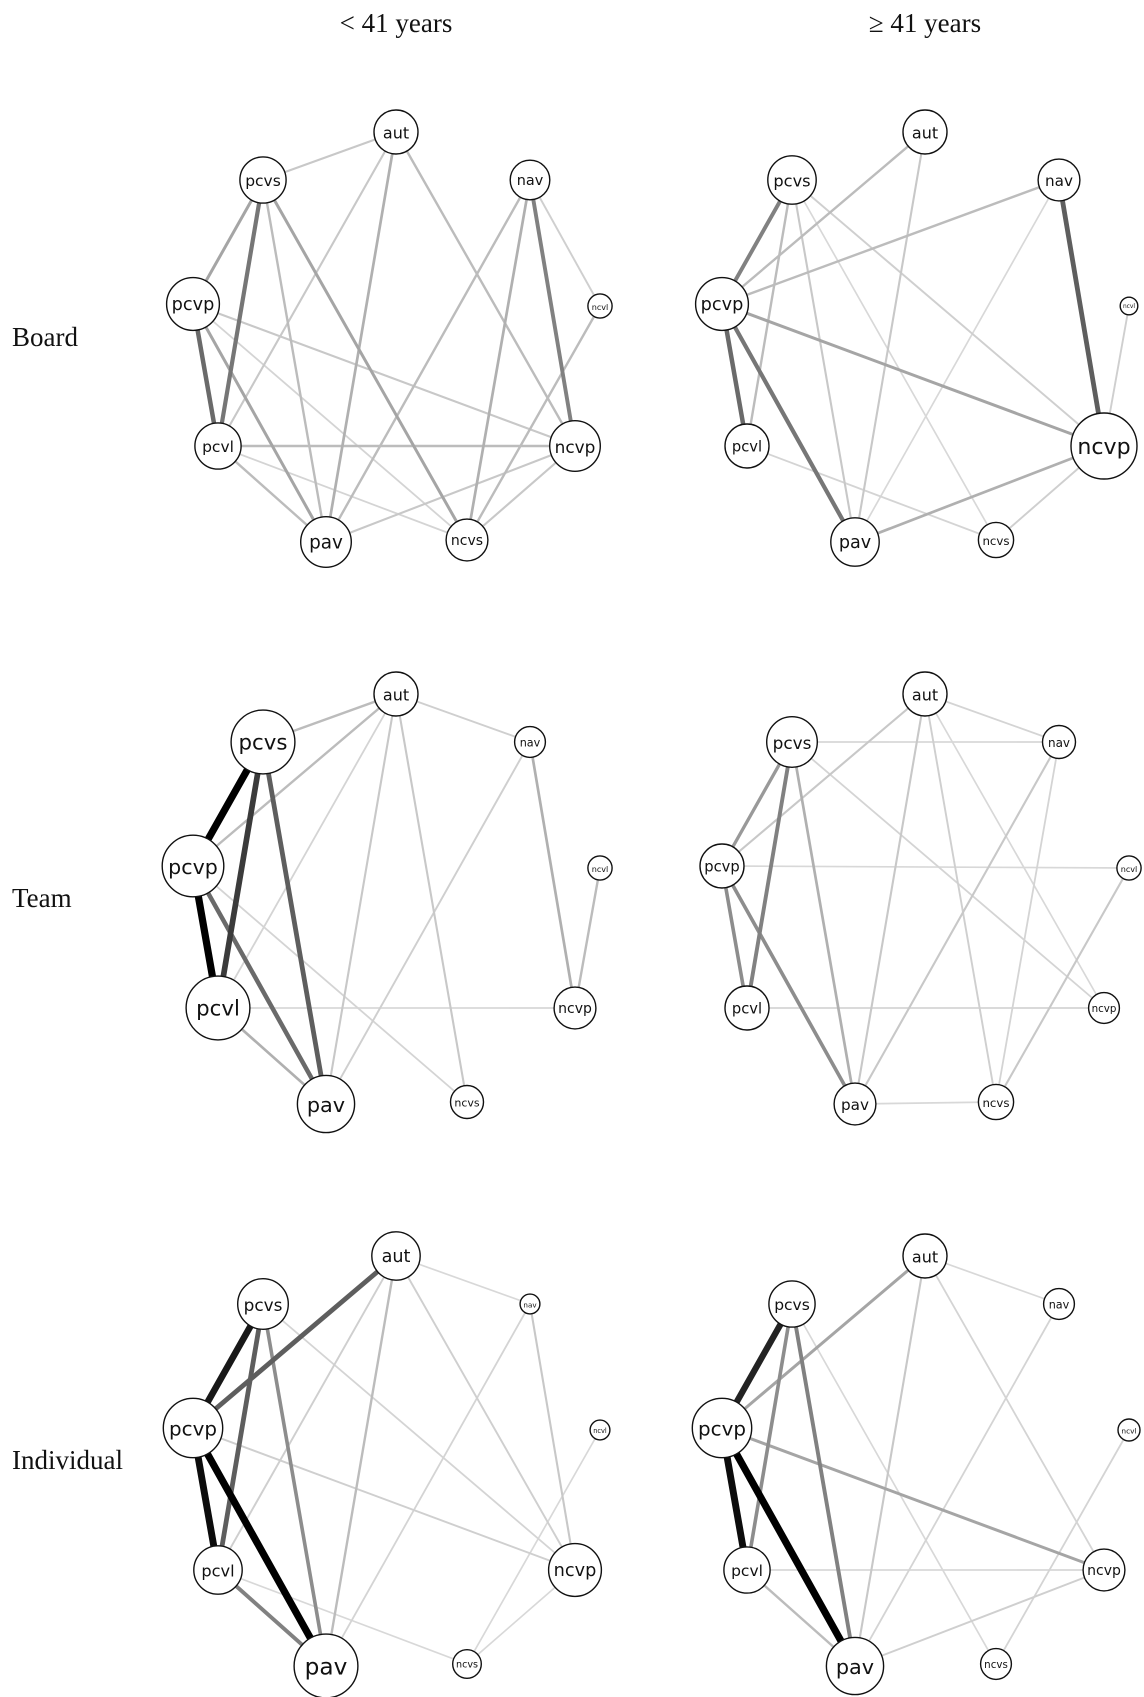 This screenshot has width=1144, height=1697. I want to click on edge-pcvs-pav, so click(823, 923).